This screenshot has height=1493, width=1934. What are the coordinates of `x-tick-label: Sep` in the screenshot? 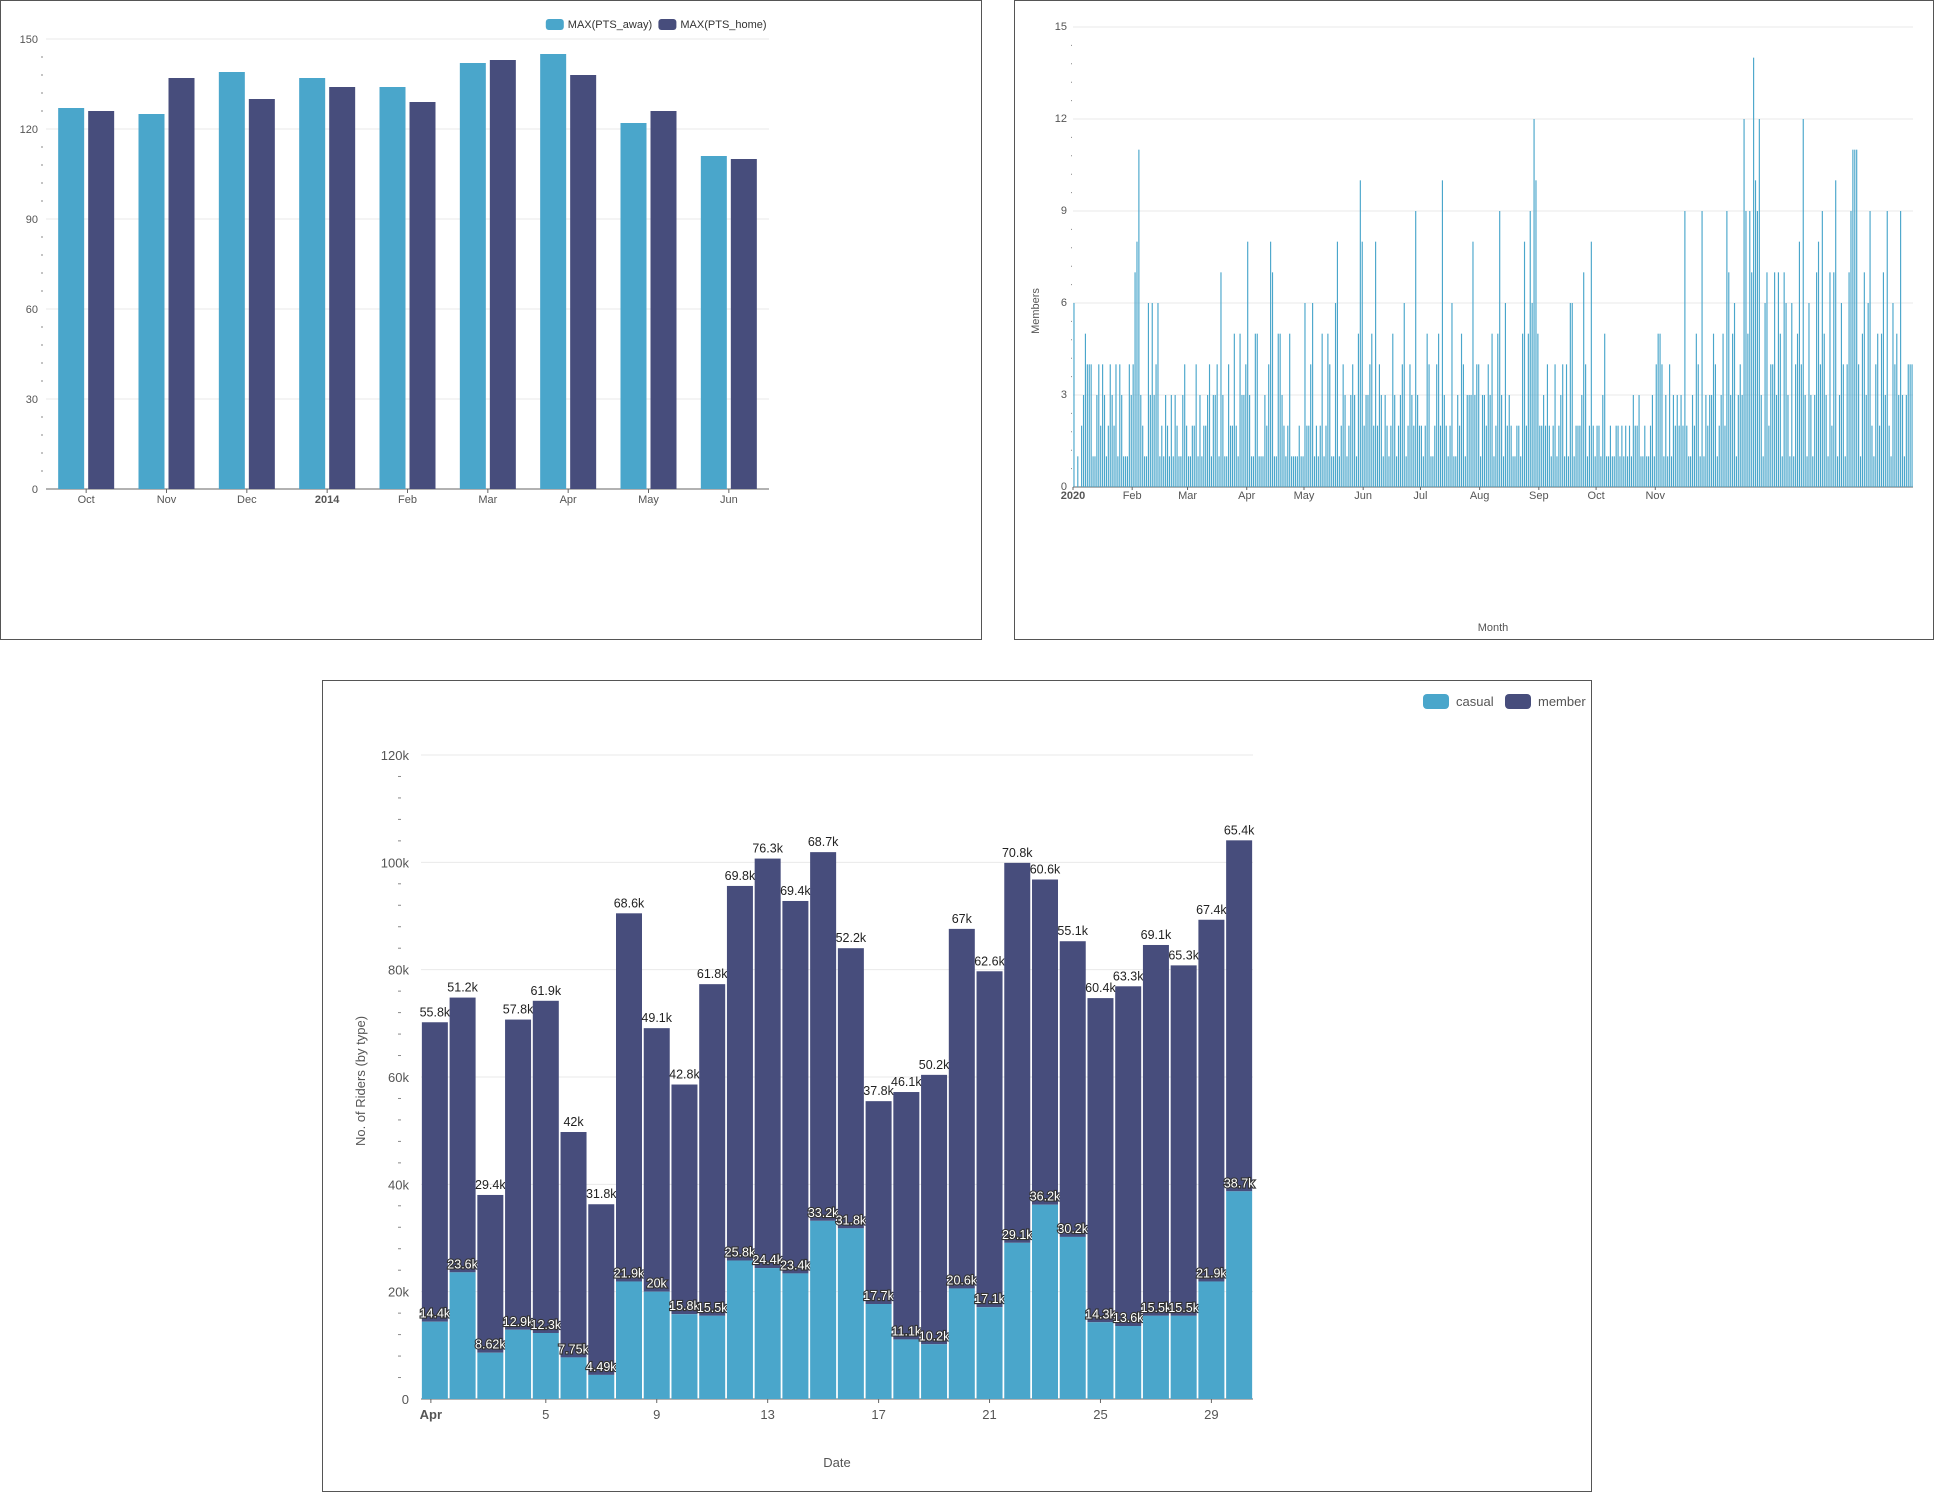 It's located at (1539, 496).